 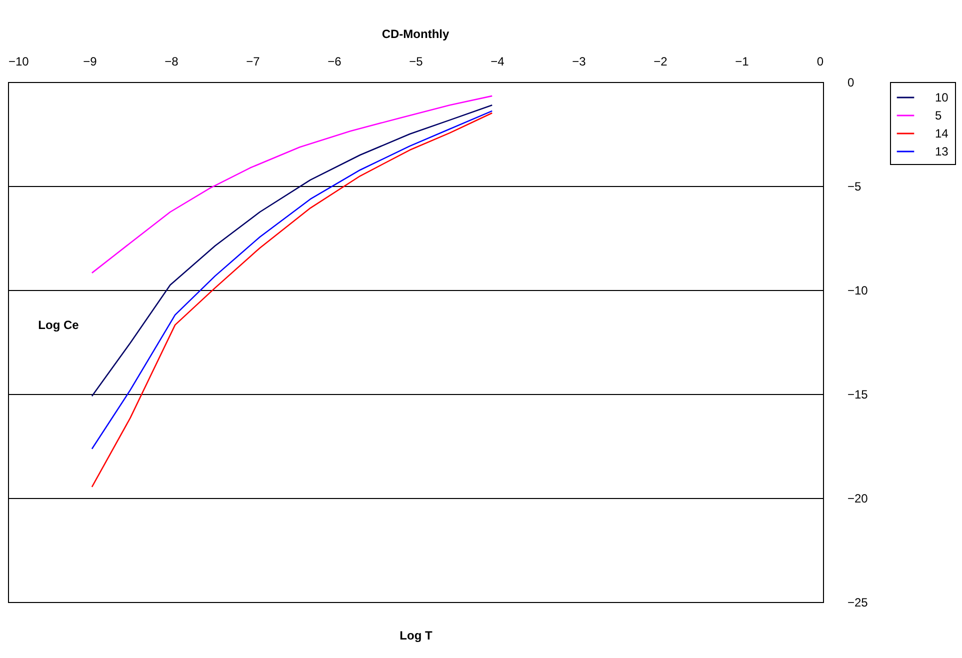 What do you see at coordinates (171, 61) in the screenshot?
I see `x-tick-label: −8` at bounding box center [171, 61].